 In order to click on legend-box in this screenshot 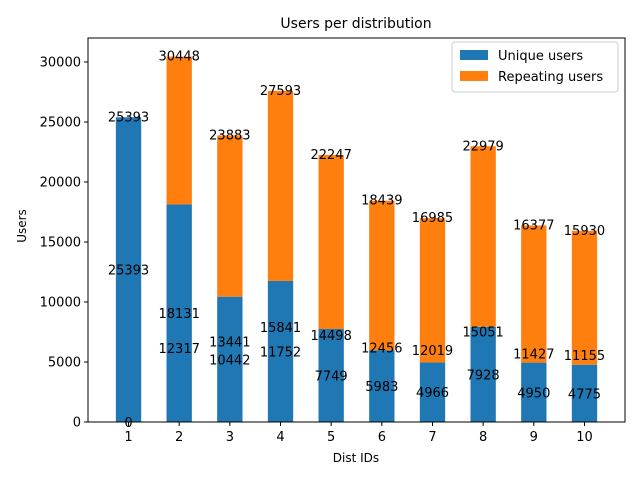, I will do `click(535, 67)`.